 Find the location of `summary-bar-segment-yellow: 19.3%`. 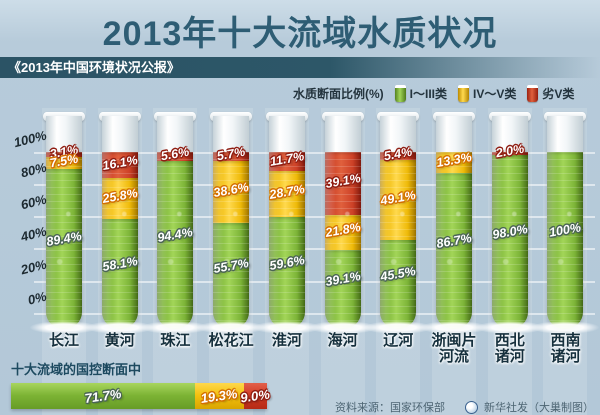

summary-bar-segment-yellow: 19.3% is located at coordinates (219, 396).